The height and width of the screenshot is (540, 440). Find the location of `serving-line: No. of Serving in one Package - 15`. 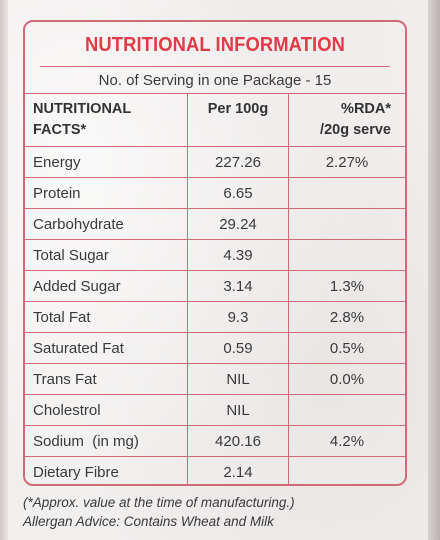

serving-line: No. of Serving in one Package - 15 is located at coordinates (215, 80).